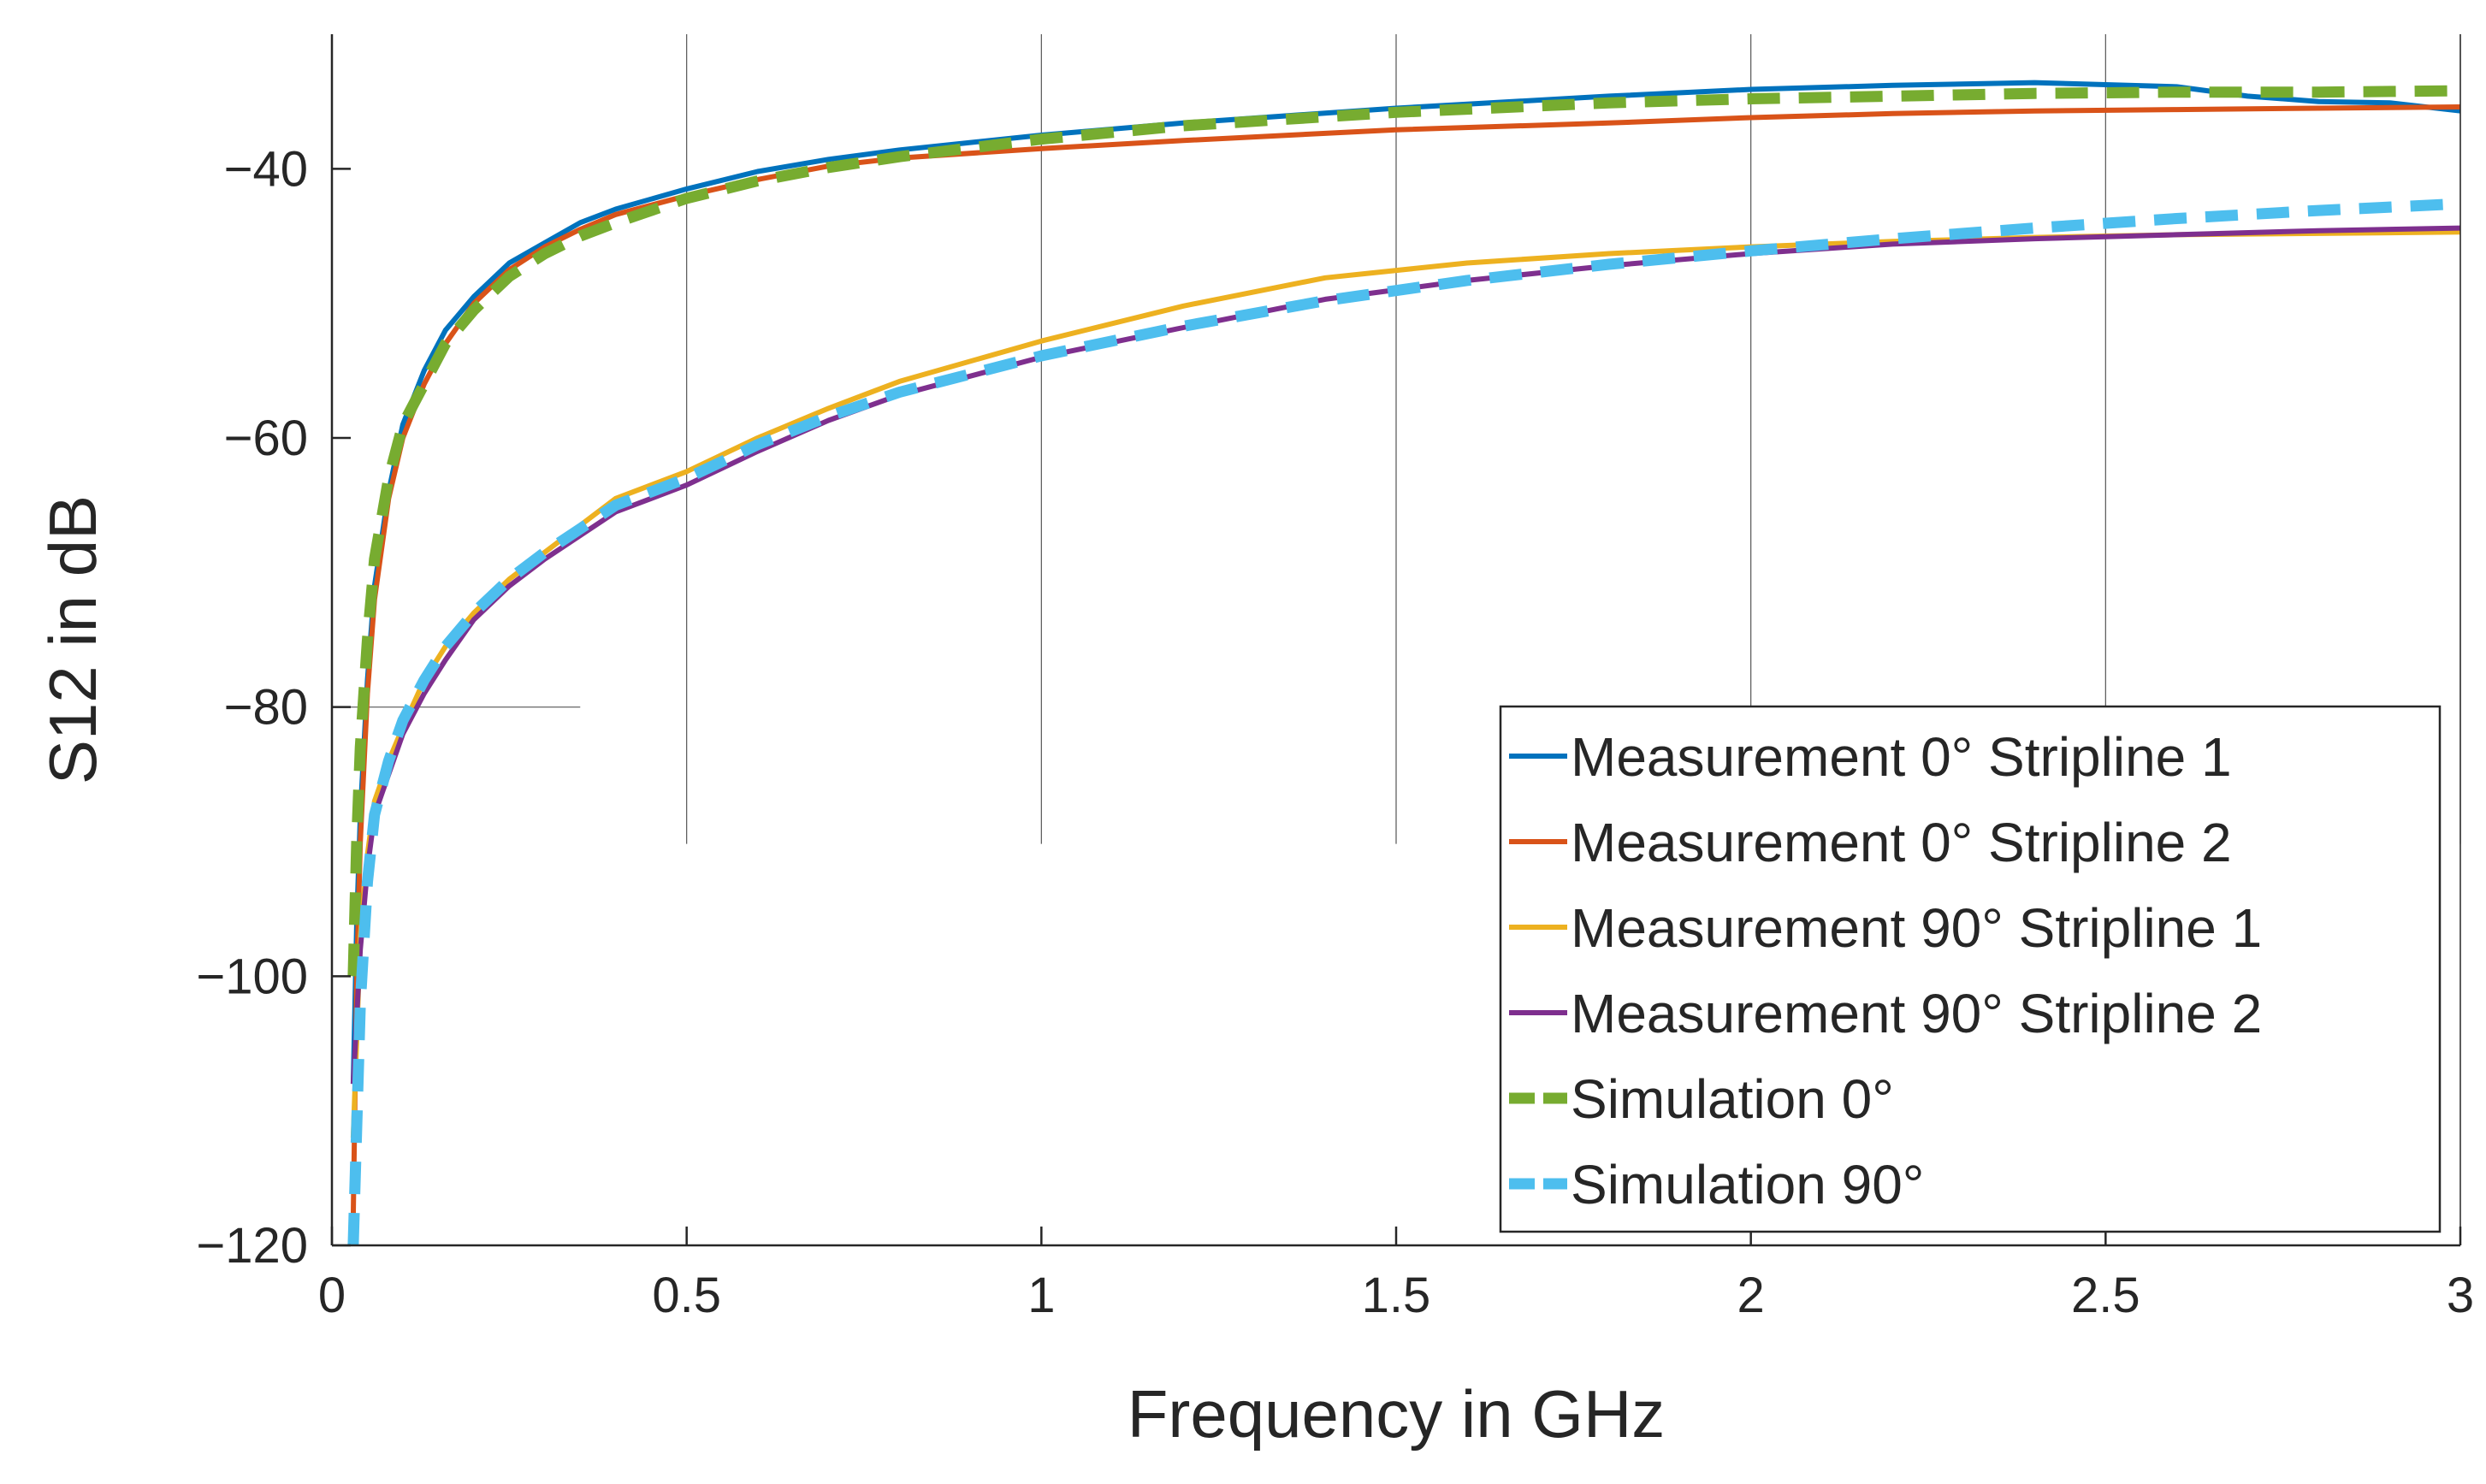 This screenshot has width=2486, height=1484. What do you see at coordinates (332, 1295) in the screenshot?
I see `x-tick-label: 0` at bounding box center [332, 1295].